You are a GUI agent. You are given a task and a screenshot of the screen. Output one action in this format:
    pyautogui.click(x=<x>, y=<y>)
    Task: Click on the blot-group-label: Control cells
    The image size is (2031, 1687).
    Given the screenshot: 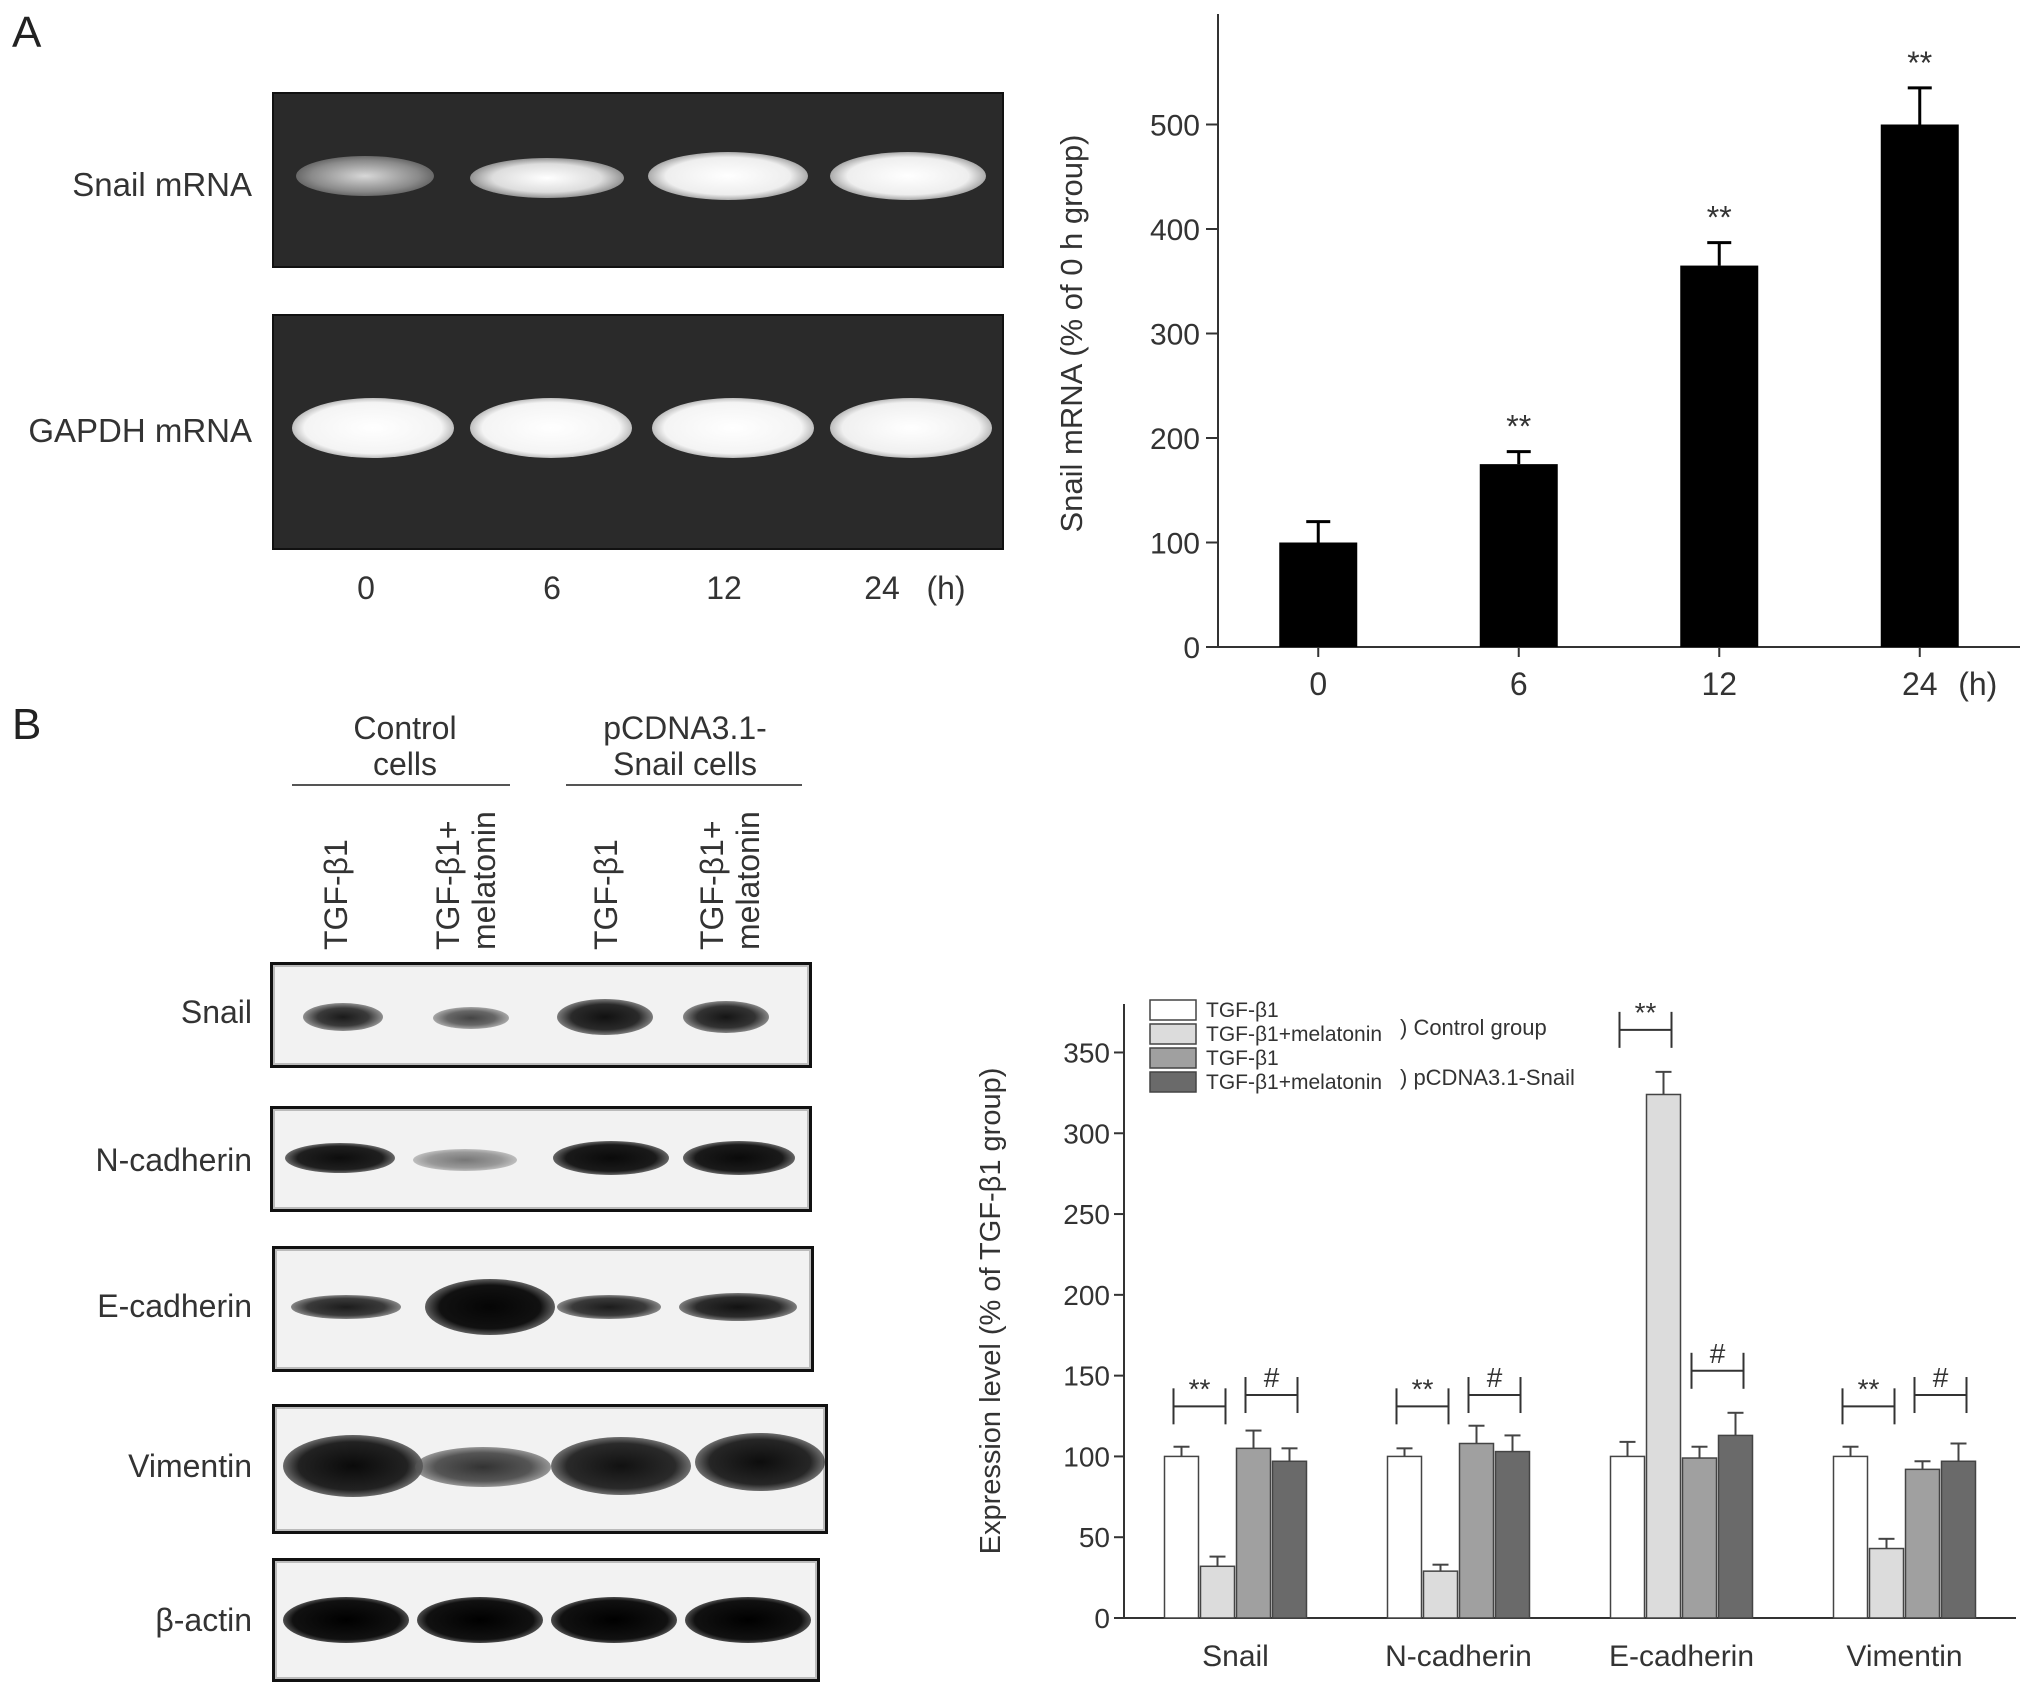 What is the action you would take?
    pyautogui.click(x=405, y=746)
    